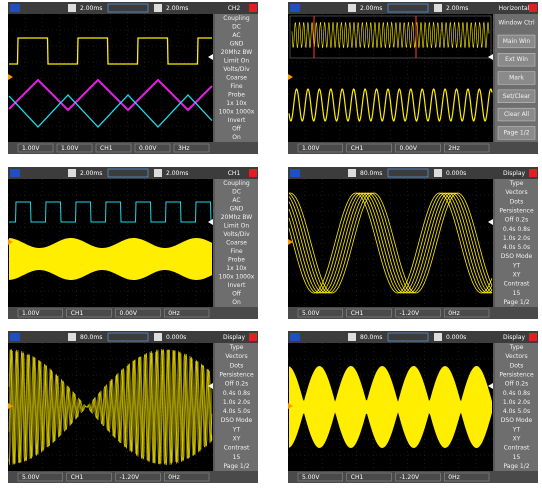 The width and height of the screenshot is (542, 496). What do you see at coordinates (390, 243) in the screenshot?
I see `persistence-trace` at bounding box center [390, 243].